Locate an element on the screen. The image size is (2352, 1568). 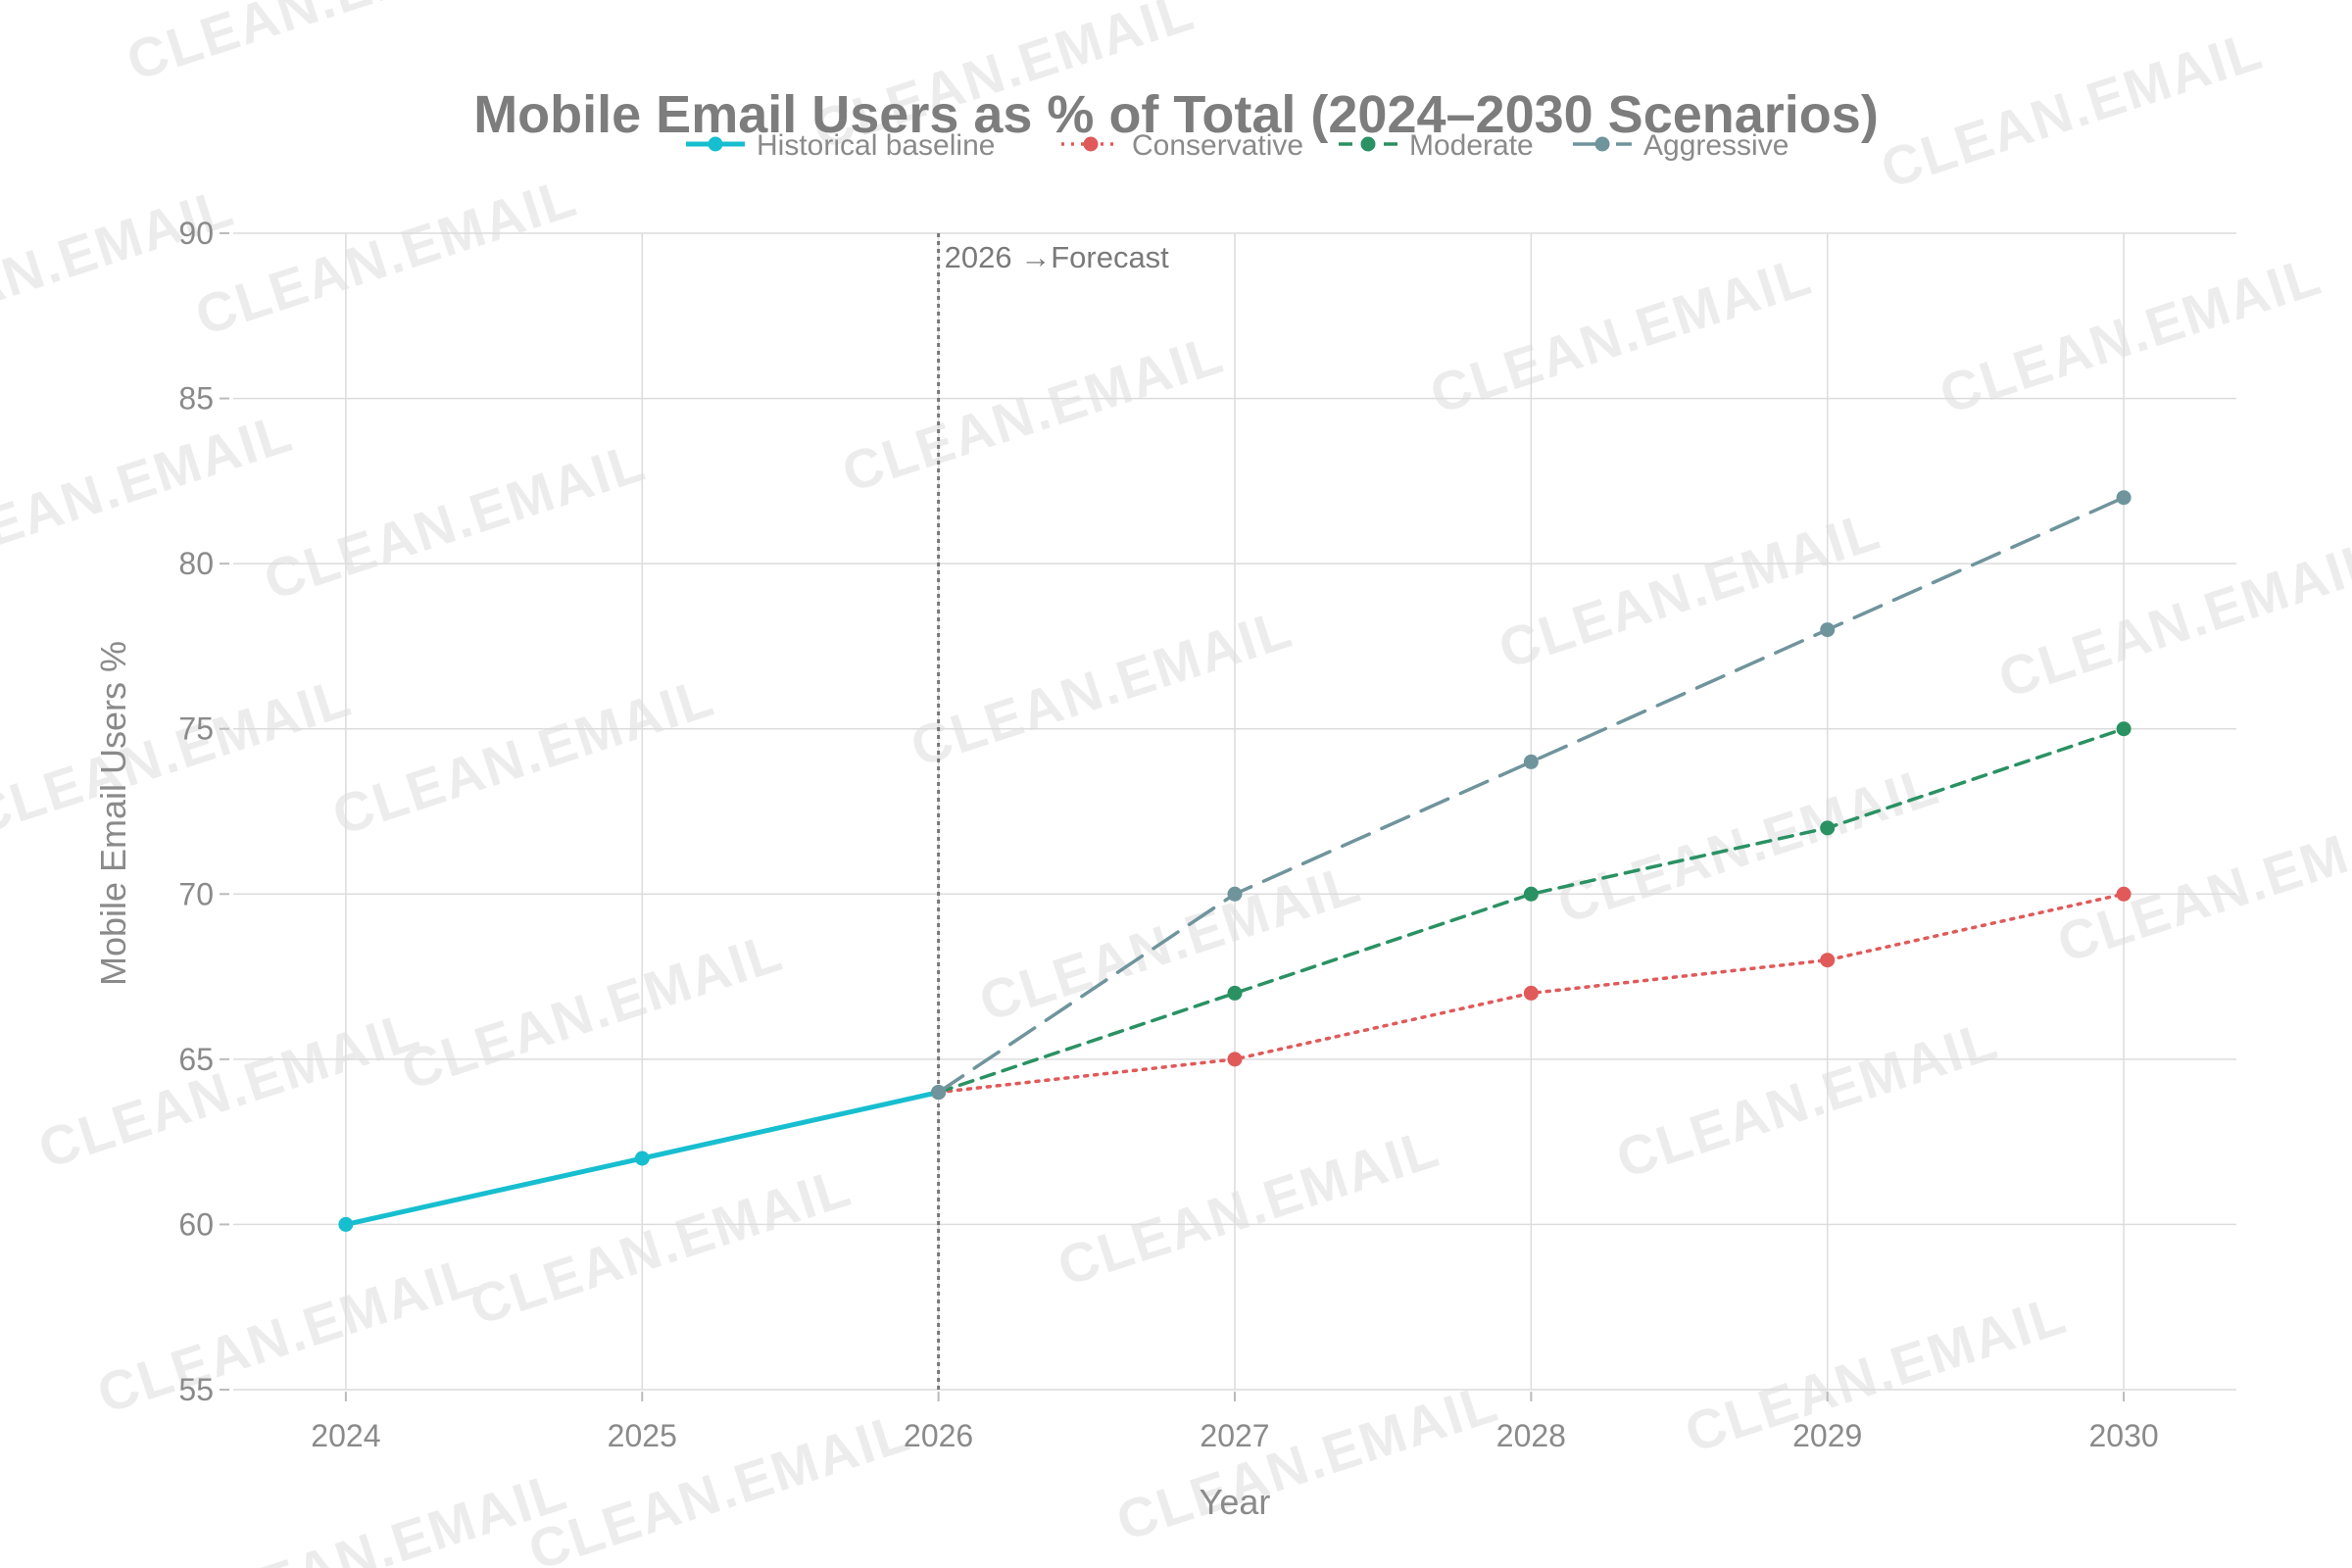
x-tick-label: 2030 is located at coordinates (2124, 1435).